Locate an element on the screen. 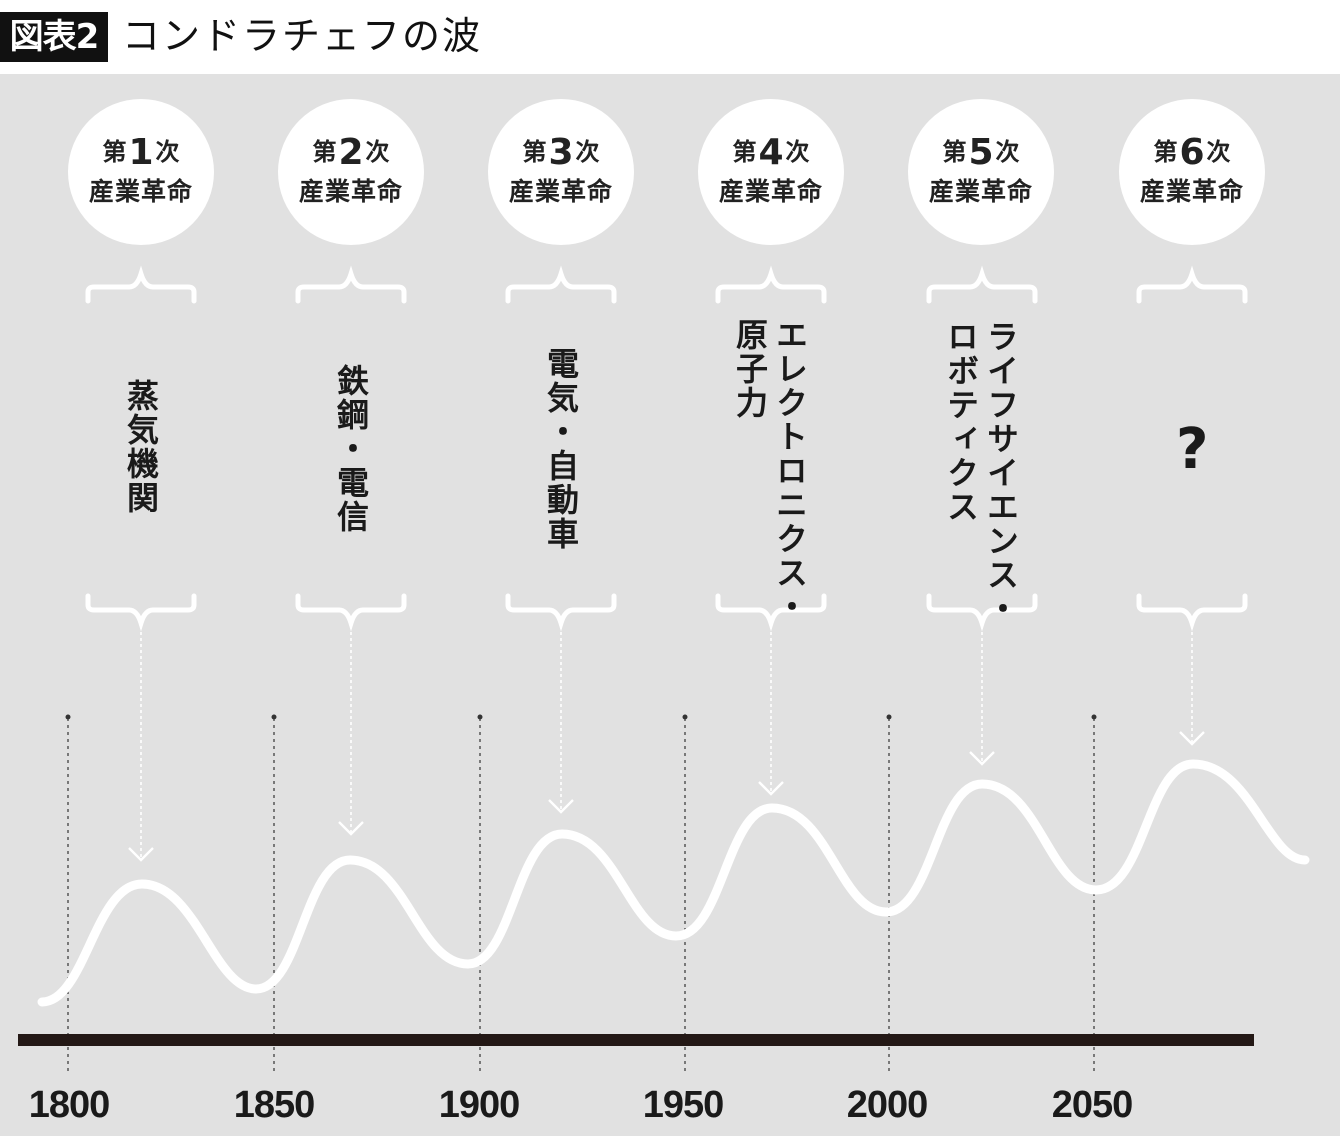 The height and width of the screenshot is (1136, 1340). ordinal-number: 1 is located at coordinates (141, 152).